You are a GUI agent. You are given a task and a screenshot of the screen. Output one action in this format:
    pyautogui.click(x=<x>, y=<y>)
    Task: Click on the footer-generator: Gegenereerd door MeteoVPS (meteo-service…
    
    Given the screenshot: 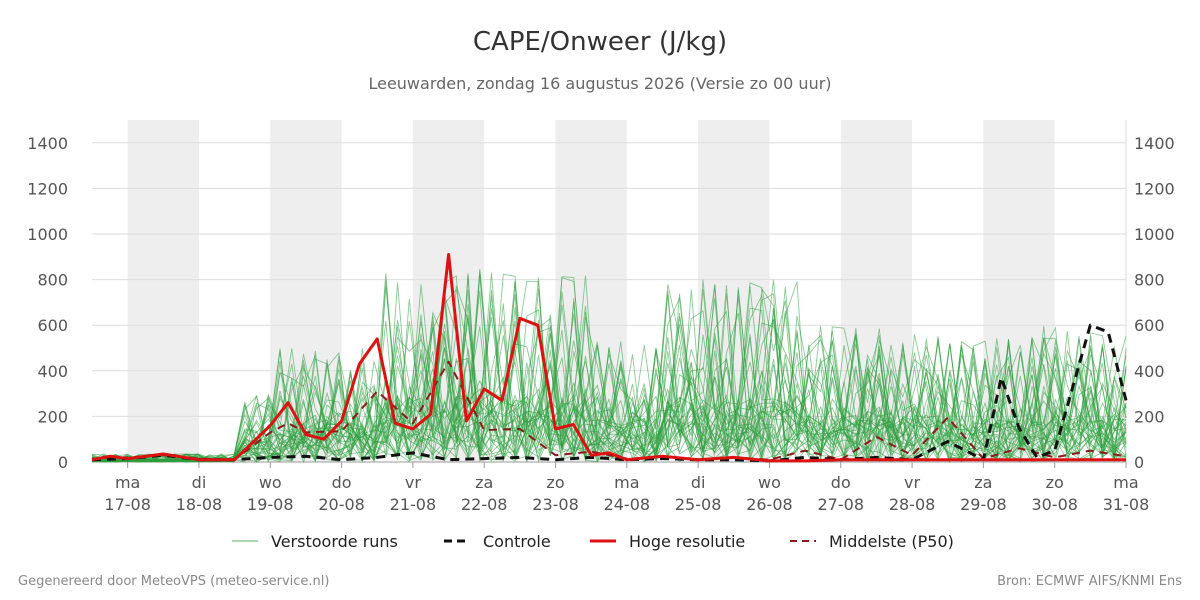 What is the action you would take?
    pyautogui.click(x=173, y=581)
    